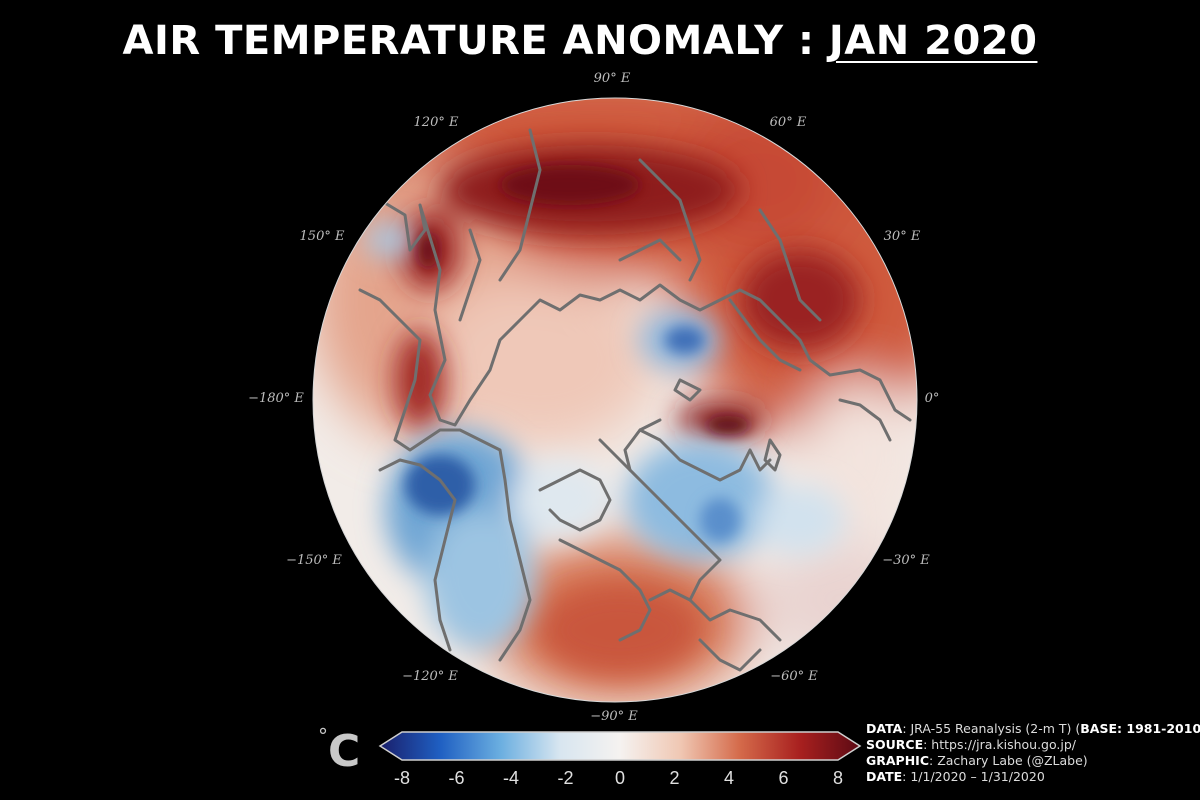 The image size is (1200, 800). Describe the element at coordinates (344, 751) in the screenshot. I see `unit-letter: C` at that location.